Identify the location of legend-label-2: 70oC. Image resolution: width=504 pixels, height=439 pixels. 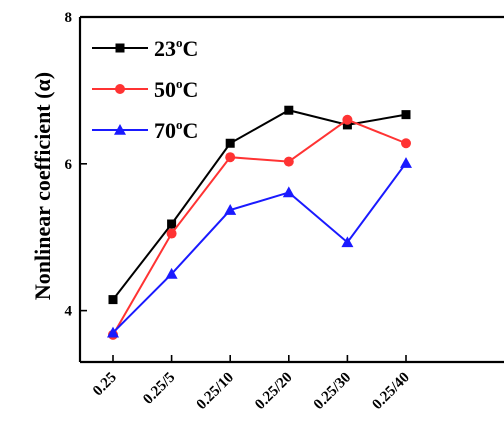
(176, 130).